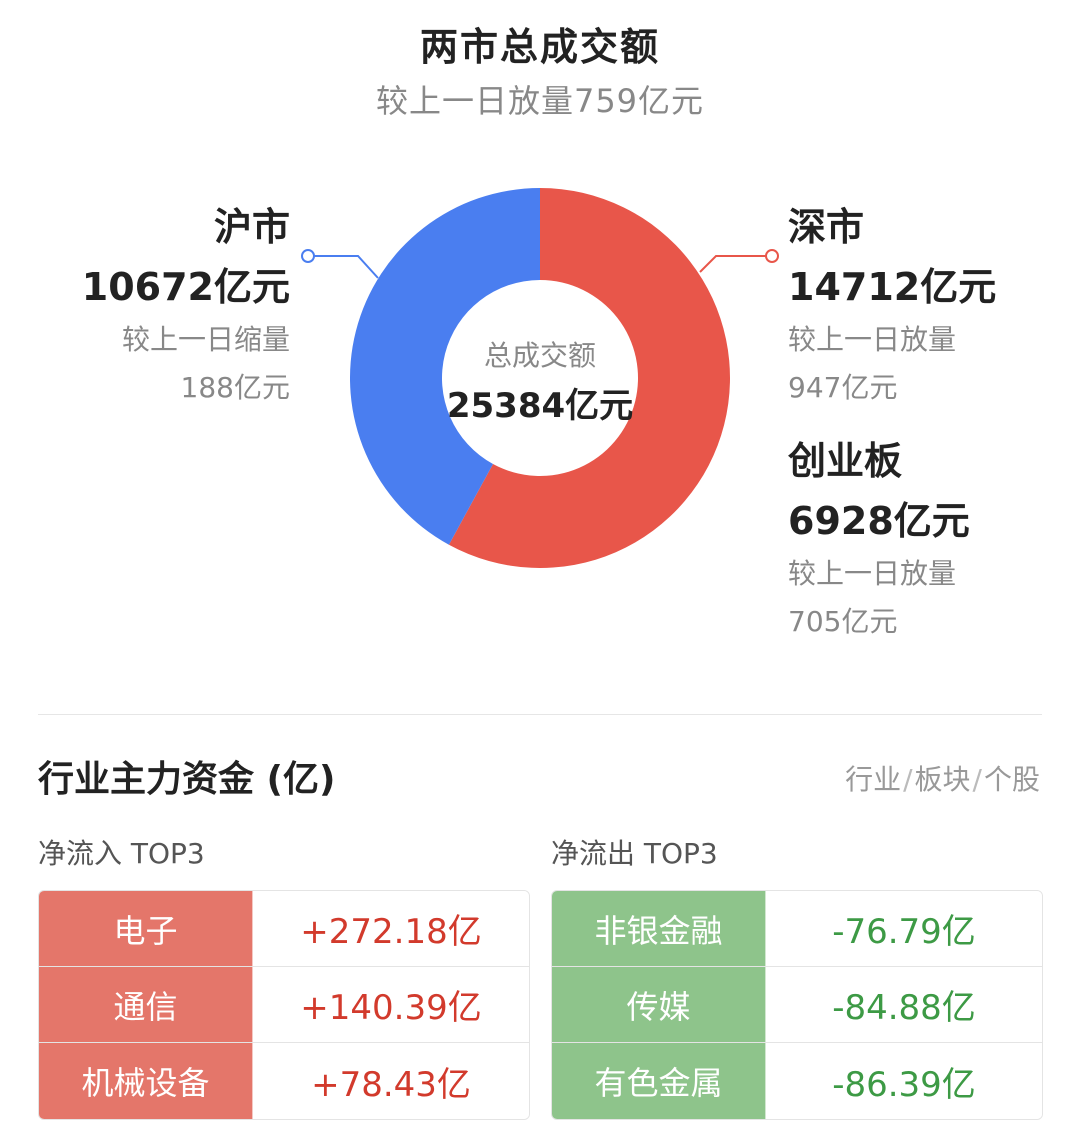 The height and width of the screenshot is (1141, 1080). Describe the element at coordinates (251, 227) in the screenshot. I see `shanghai-market-name: 沪市` at that location.